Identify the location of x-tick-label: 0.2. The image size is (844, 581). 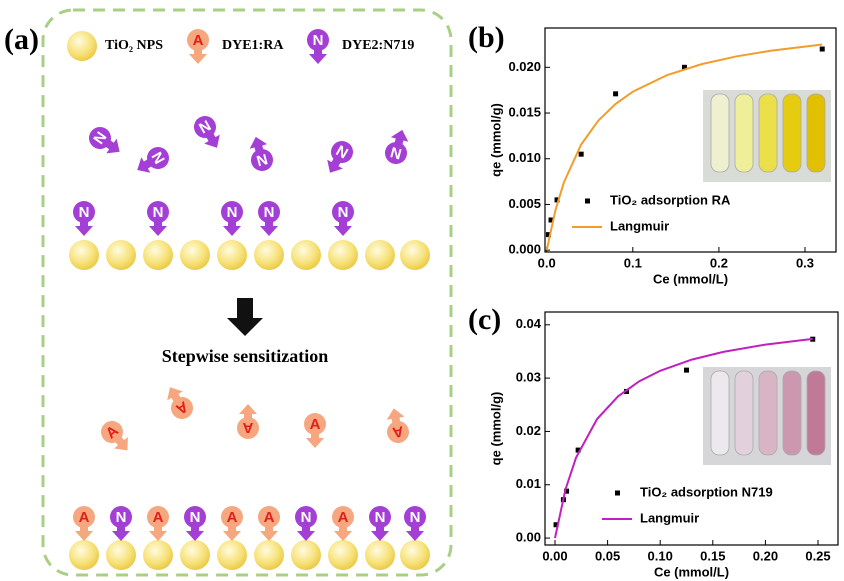
(719, 262).